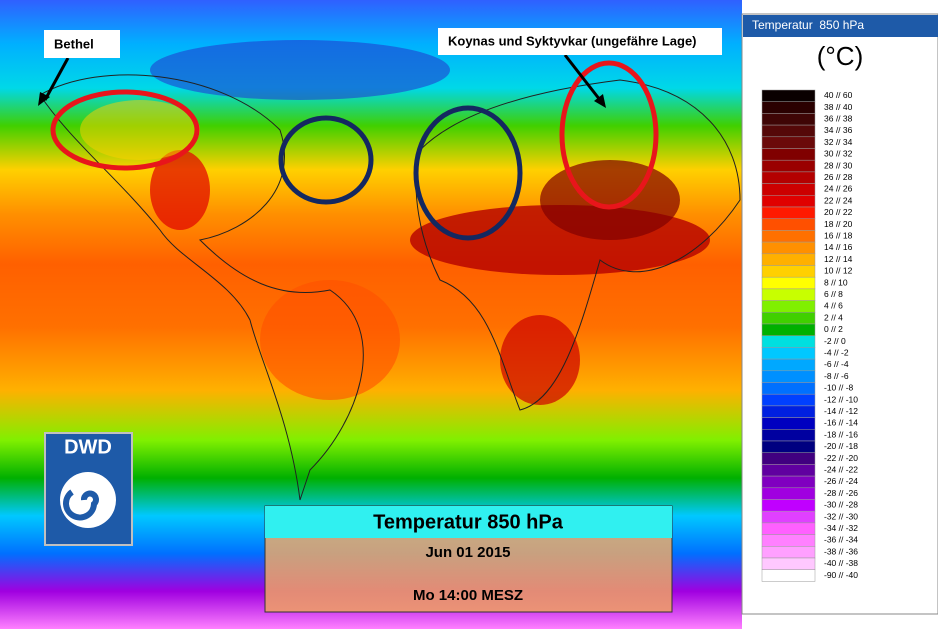  What do you see at coordinates (841, 493) in the screenshot?
I see `legend-label: -28 // -26` at bounding box center [841, 493].